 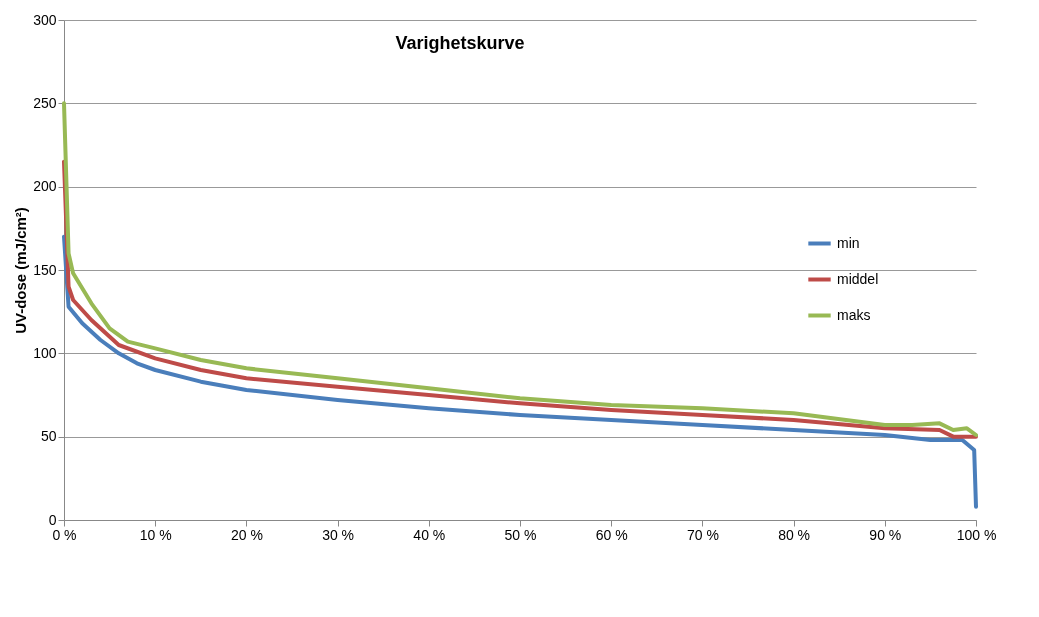 I want to click on x-tick-label: 50 %, so click(x=520, y=534).